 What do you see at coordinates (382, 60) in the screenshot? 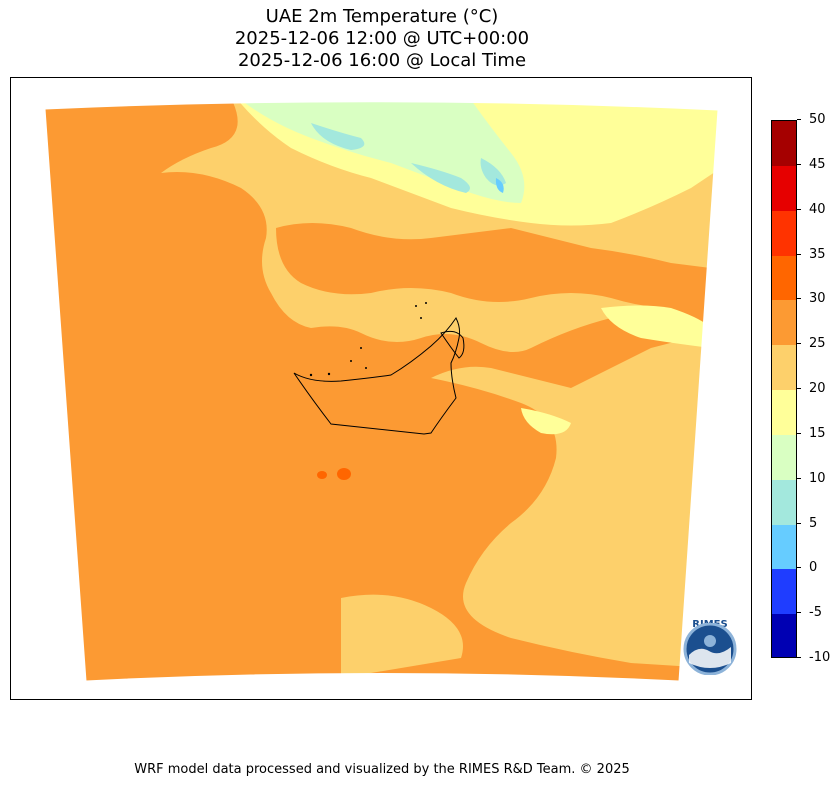
I see `title-line-3: 2025-12-06 16:00 @ Local Time` at bounding box center [382, 60].